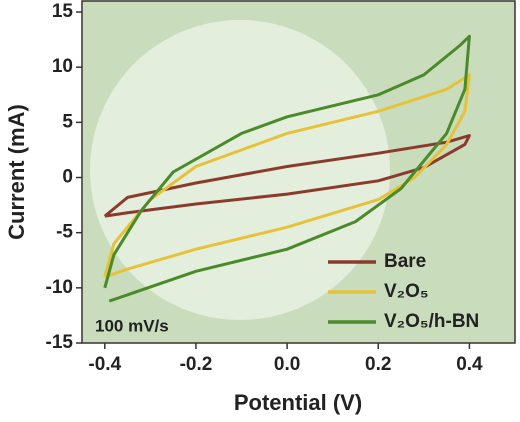 The width and height of the screenshot is (520, 422). Describe the element at coordinates (405, 261) in the screenshot. I see `legend-label: Bare` at that location.